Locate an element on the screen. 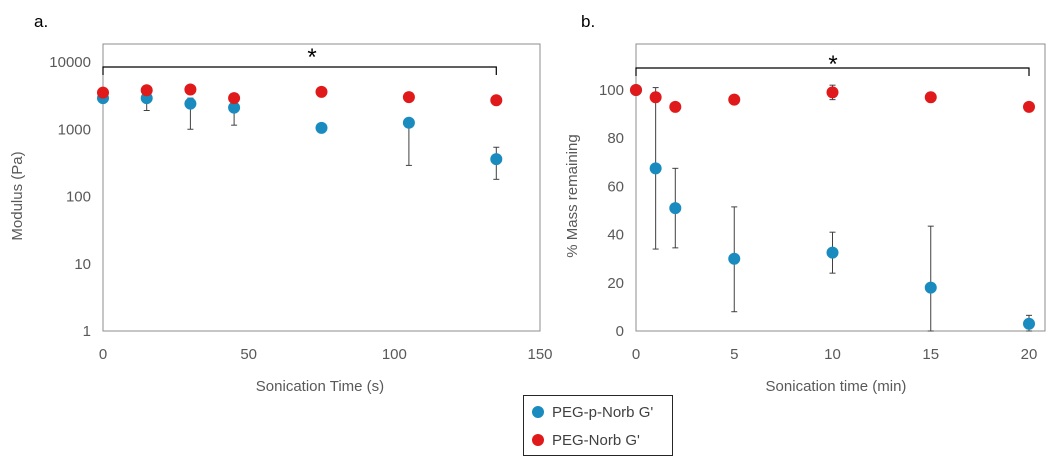 The image size is (1056, 456). panel-a-xtick-label: 0 is located at coordinates (103, 354).